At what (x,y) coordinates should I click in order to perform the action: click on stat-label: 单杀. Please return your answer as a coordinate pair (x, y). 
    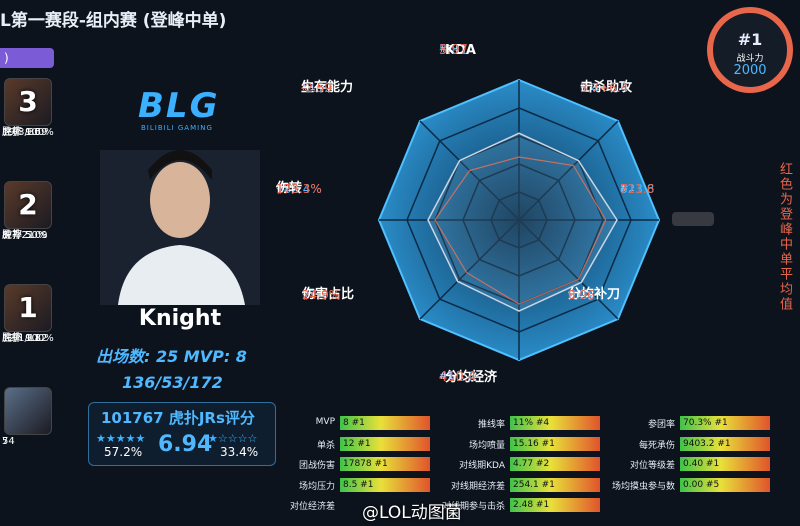
    Looking at the image, I should click on (325, 445).